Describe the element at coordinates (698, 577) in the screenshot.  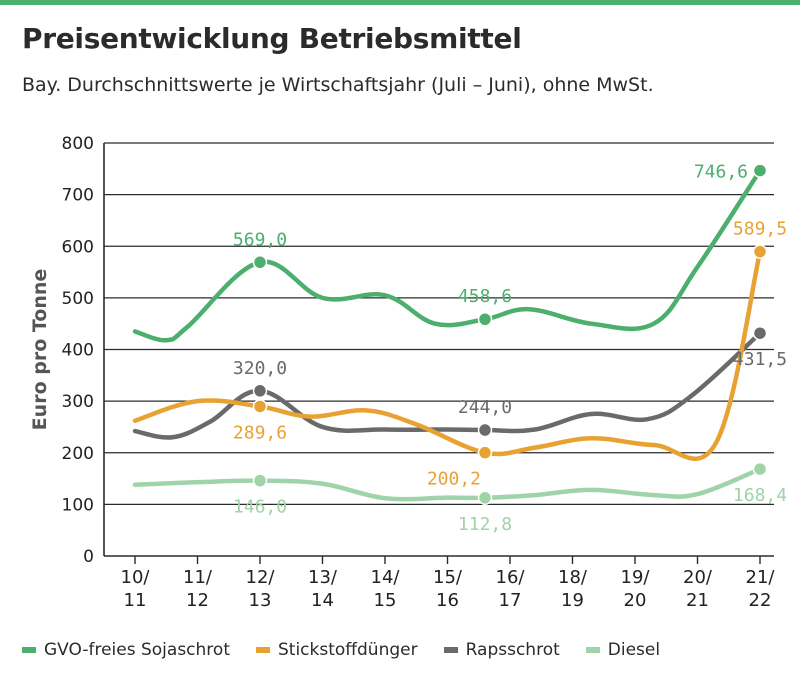
I see `x-tick-label: 20/` at that location.